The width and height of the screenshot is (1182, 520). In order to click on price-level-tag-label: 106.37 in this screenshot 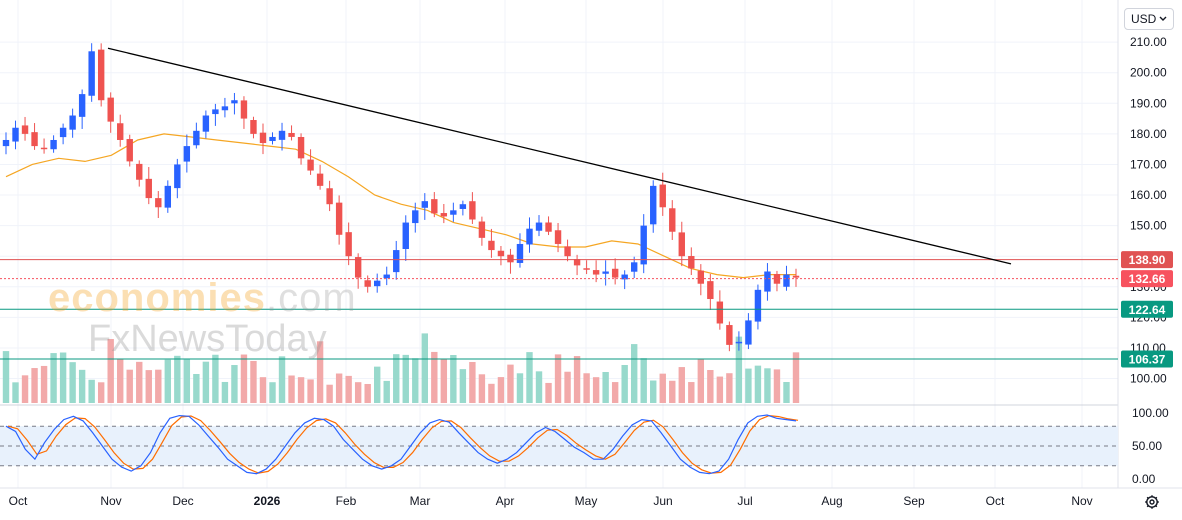, I will do `click(1147, 360)`.